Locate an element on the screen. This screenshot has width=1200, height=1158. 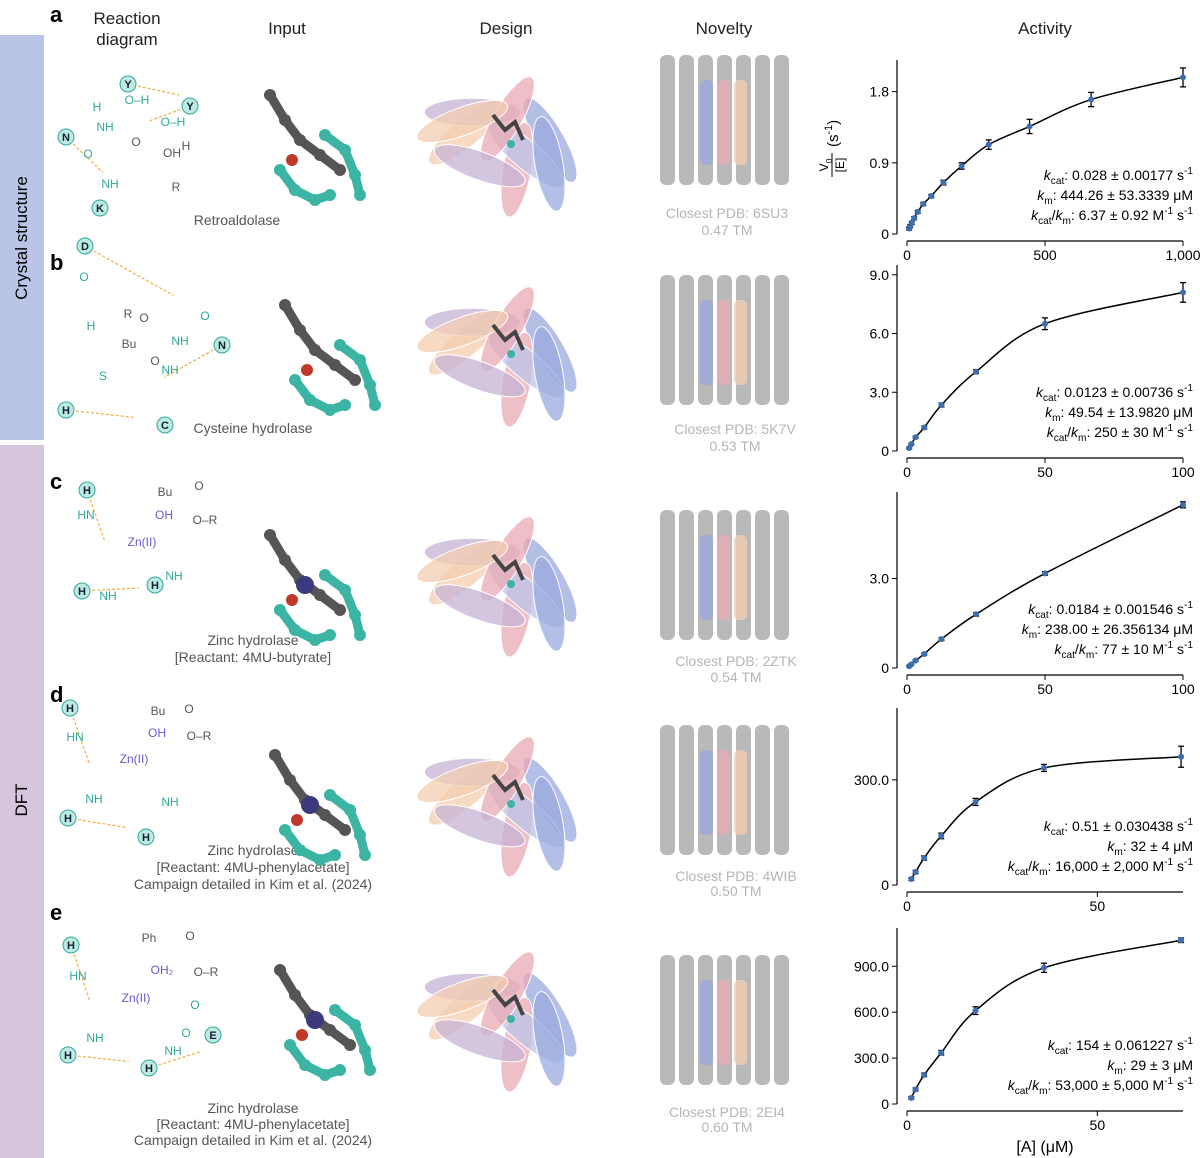
kinetics-annotation: kcat/km: 16,000 ± 2,000 M-1 s-1 is located at coordinates (1101, 867).